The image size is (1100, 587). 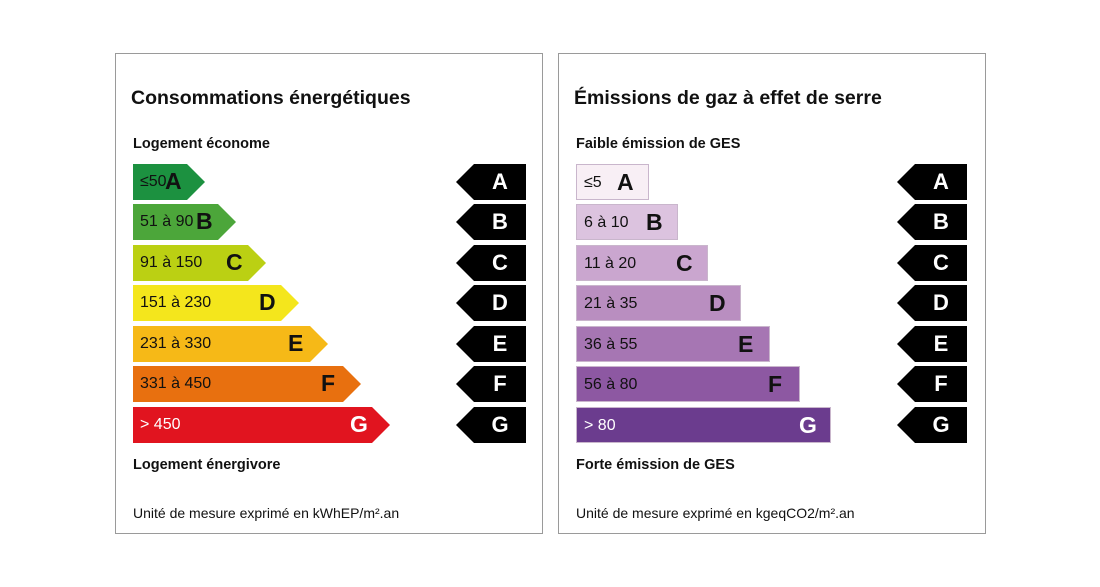 I want to click on class-bar: 91 à 150 C, so click(x=199, y=263).